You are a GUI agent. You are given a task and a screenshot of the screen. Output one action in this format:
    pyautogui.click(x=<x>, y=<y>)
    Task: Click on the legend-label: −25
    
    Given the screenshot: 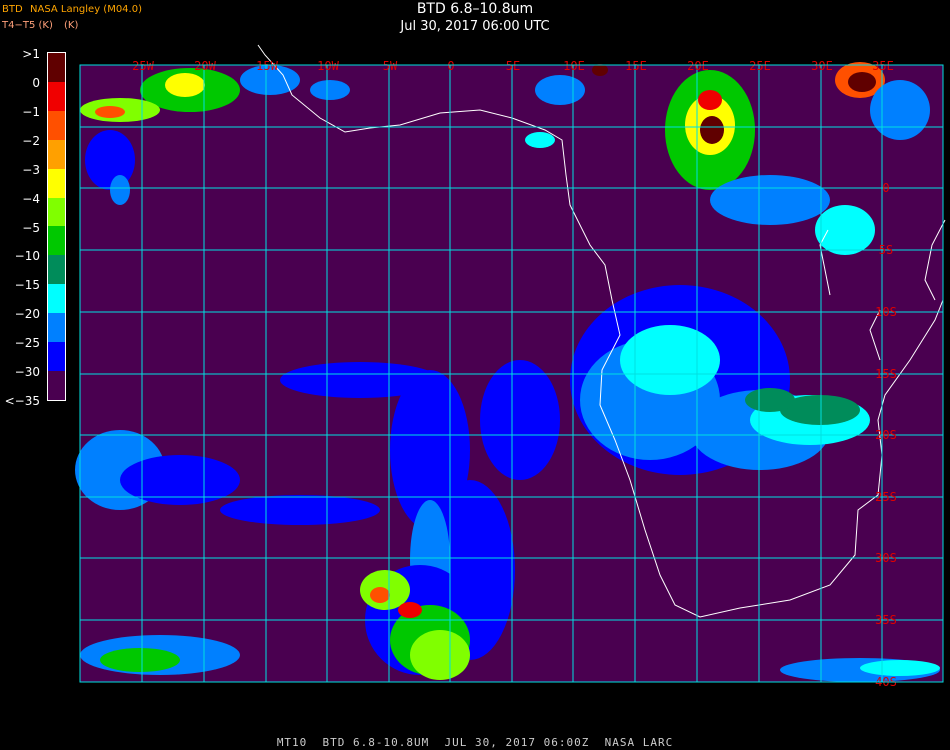 What is the action you would take?
    pyautogui.click(x=27, y=343)
    